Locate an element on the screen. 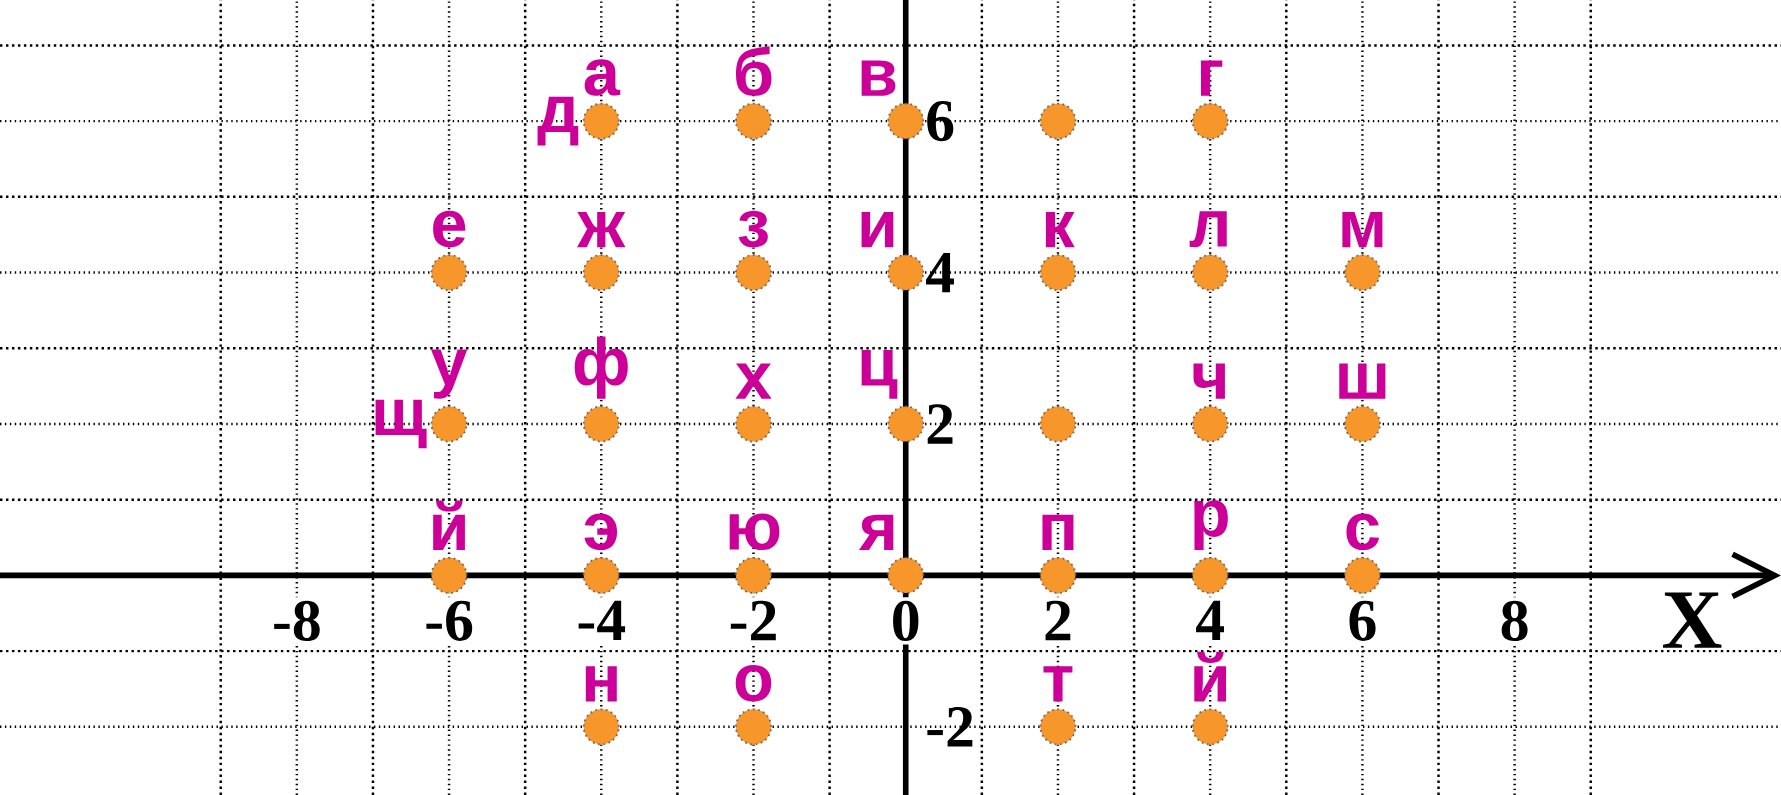 This screenshot has width=1781, height=795. annotation: ж is located at coordinates (601, 229).